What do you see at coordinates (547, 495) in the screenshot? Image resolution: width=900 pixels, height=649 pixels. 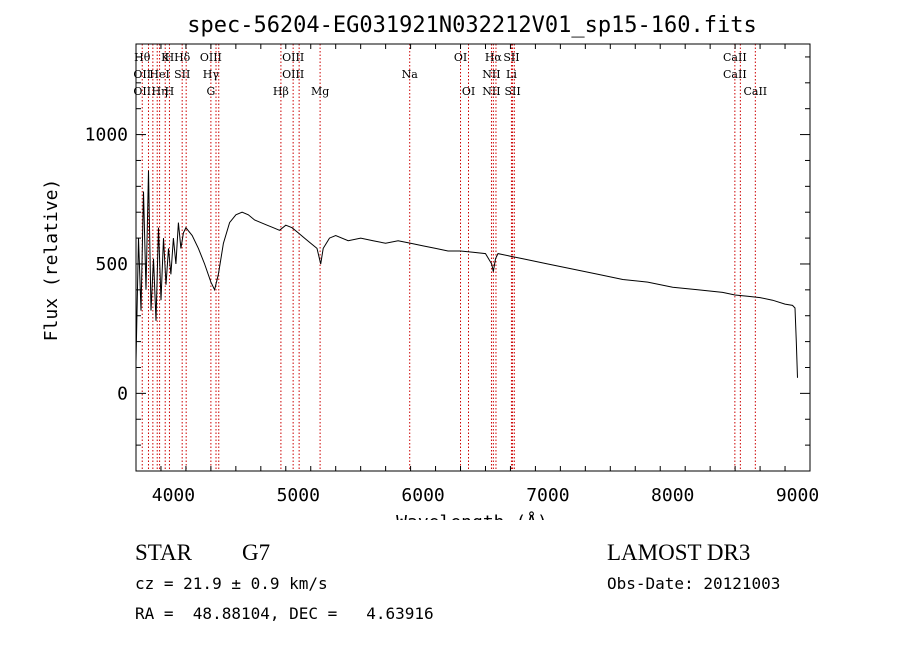 I see `x-tick-label: 7000` at bounding box center [547, 495].